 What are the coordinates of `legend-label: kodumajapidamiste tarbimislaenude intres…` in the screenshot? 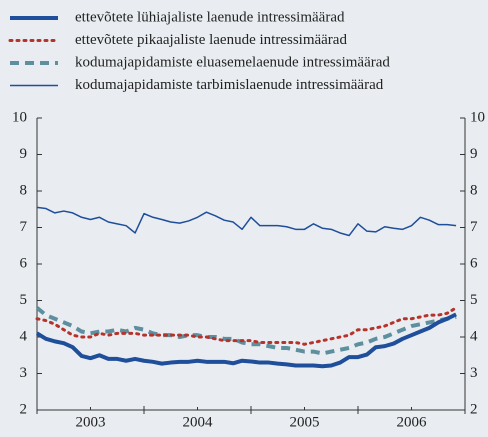 It's located at (229, 85).